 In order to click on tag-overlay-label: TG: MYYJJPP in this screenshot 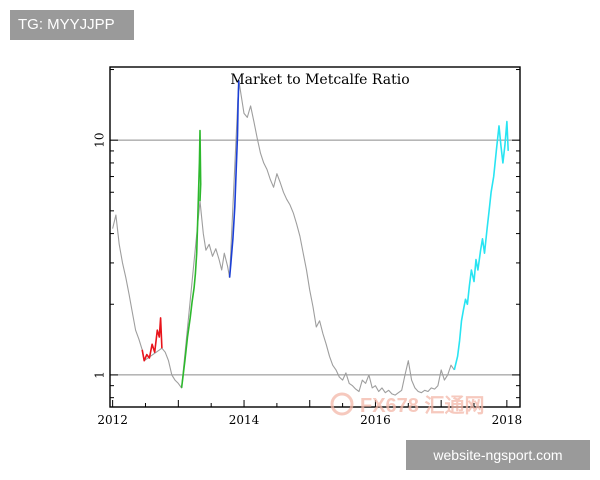, I will do `click(72, 25)`.